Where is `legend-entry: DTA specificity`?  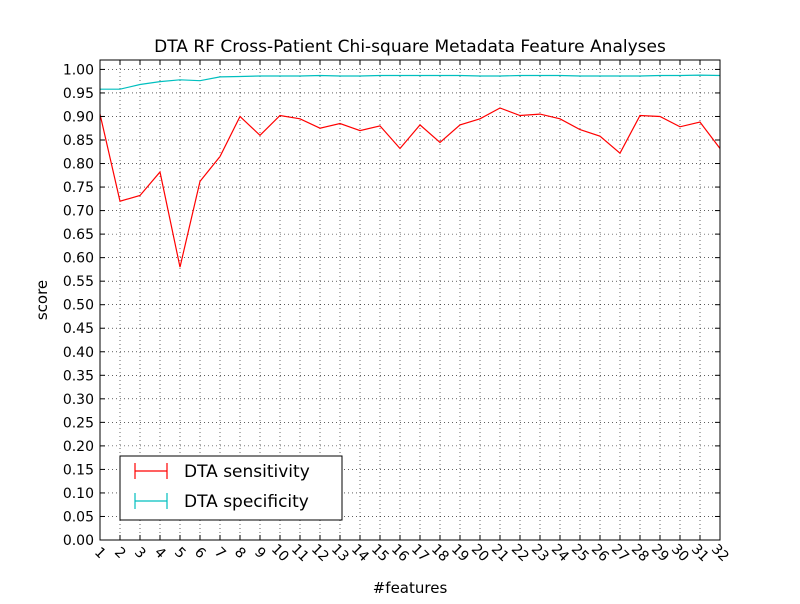
legend-entry: DTA specificity is located at coordinates (221, 502).